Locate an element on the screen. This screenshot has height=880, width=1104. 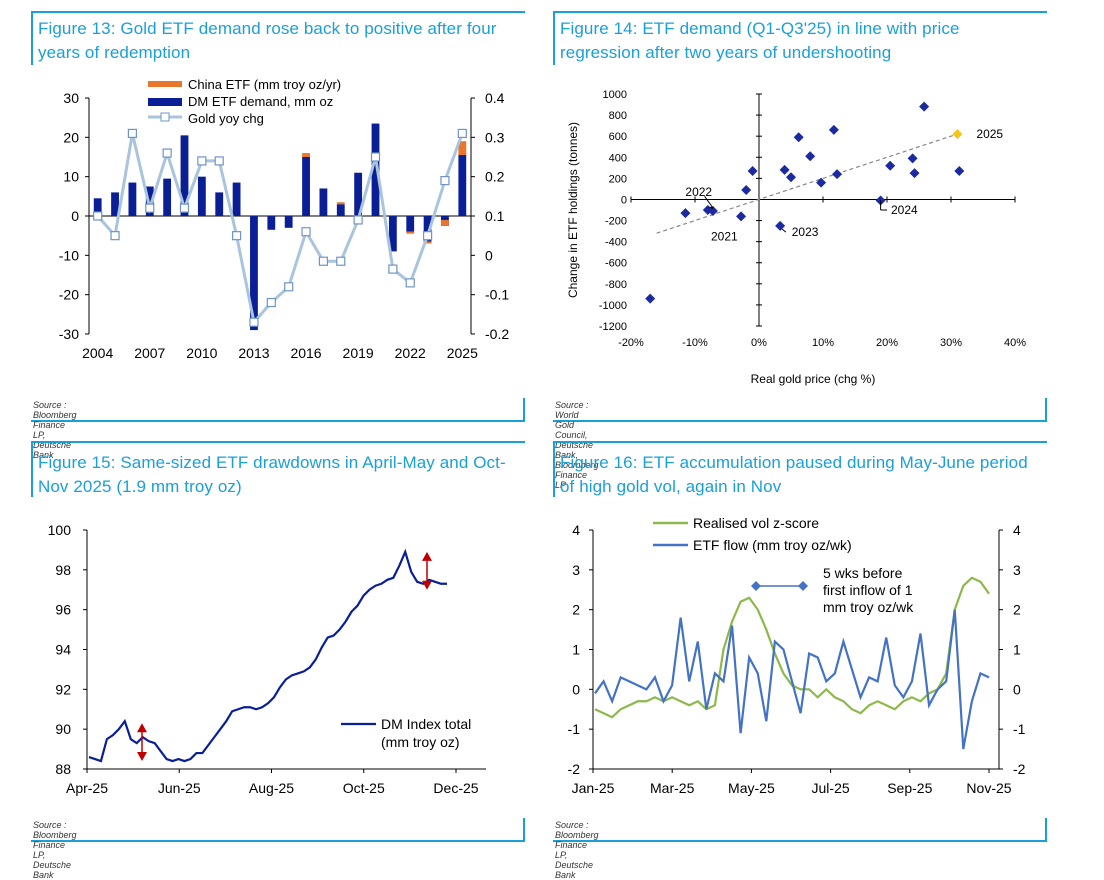
y-left-tick-label: 20 is located at coordinates (71, 137).